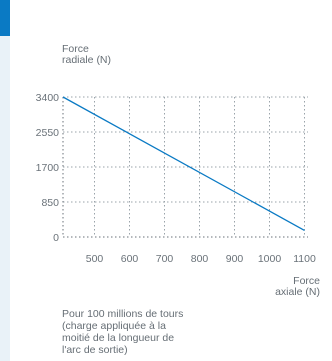  I want to click on y-tick-label-1700: 1700, so click(48, 168).